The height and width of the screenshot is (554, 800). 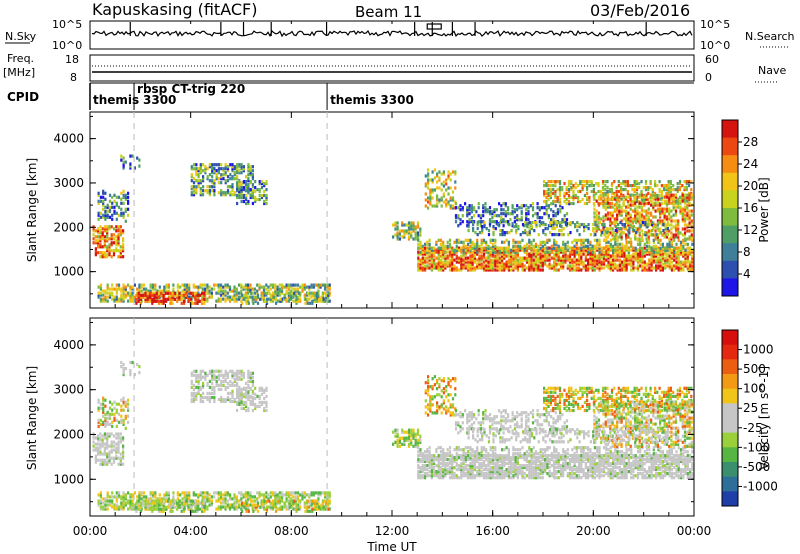 What do you see at coordinates (715, 45) in the screenshot?
I see `nsearch-bottom-tick: 10^0` at bounding box center [715, 45].